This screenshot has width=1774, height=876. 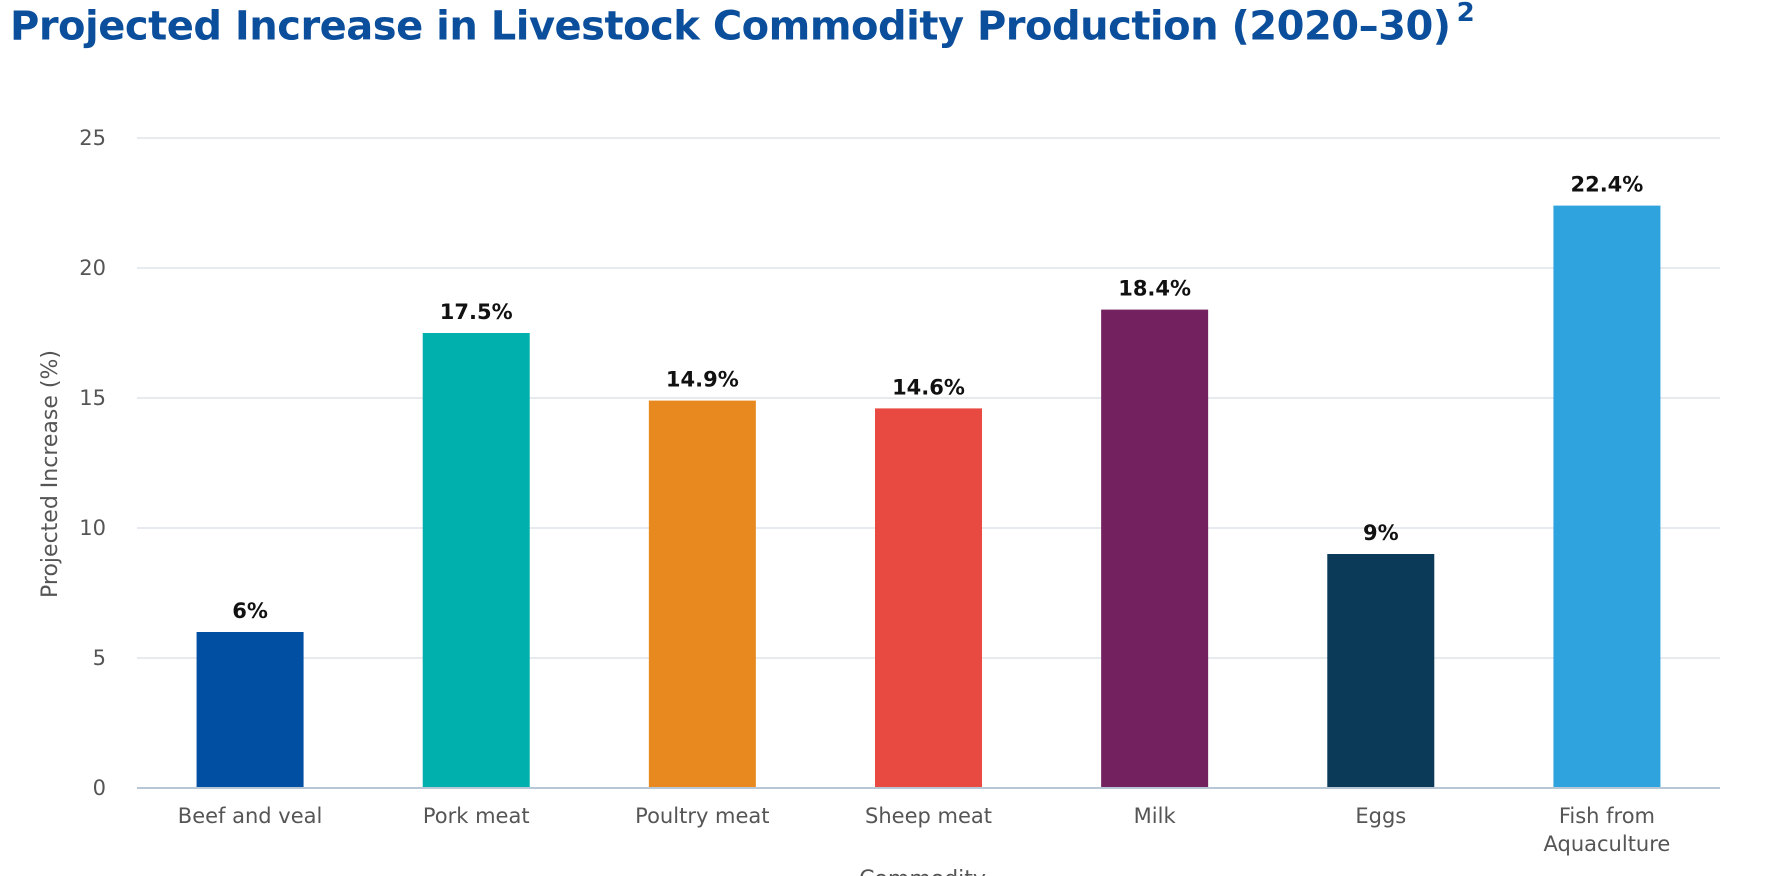 I want to click on y-tick-label: 25, so click(x=92, y=138).